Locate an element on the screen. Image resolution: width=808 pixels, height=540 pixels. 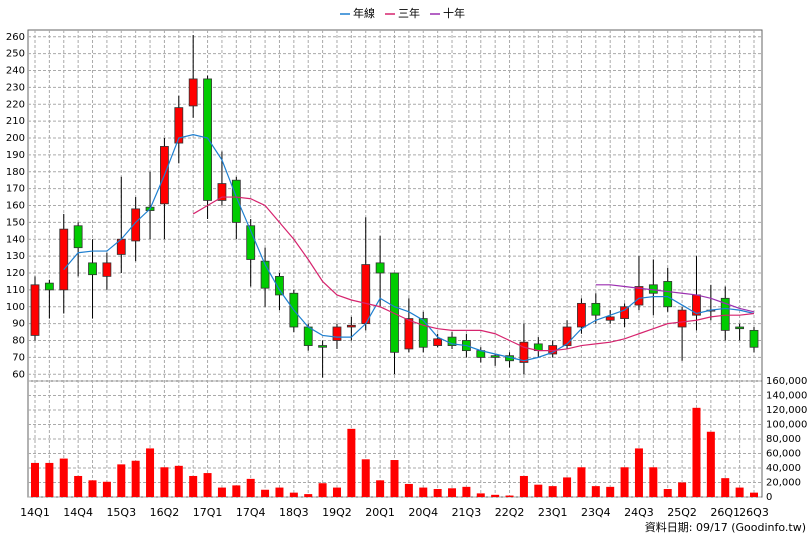
y-tick-label: 160 is located at coordinates (15, 206).